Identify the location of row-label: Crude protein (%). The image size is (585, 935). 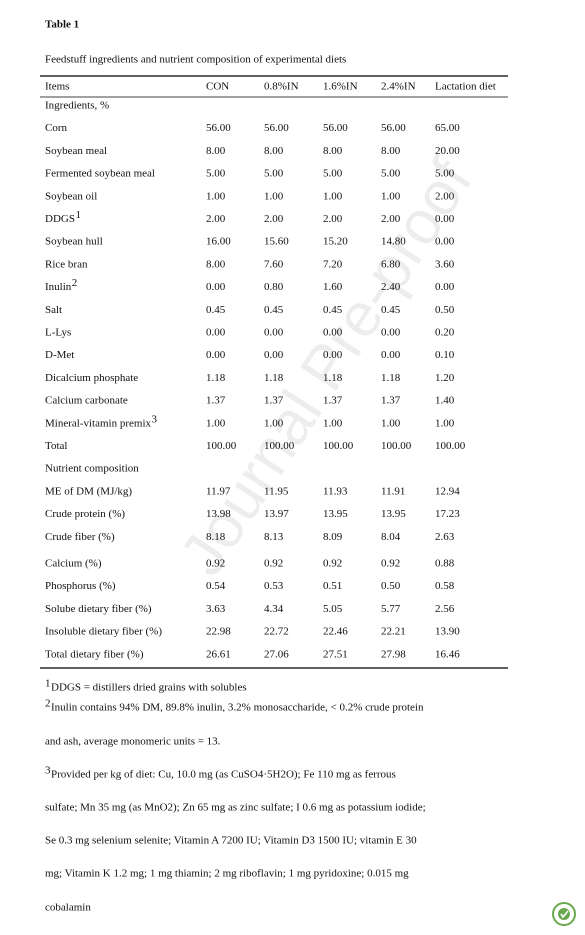
(85, 514).